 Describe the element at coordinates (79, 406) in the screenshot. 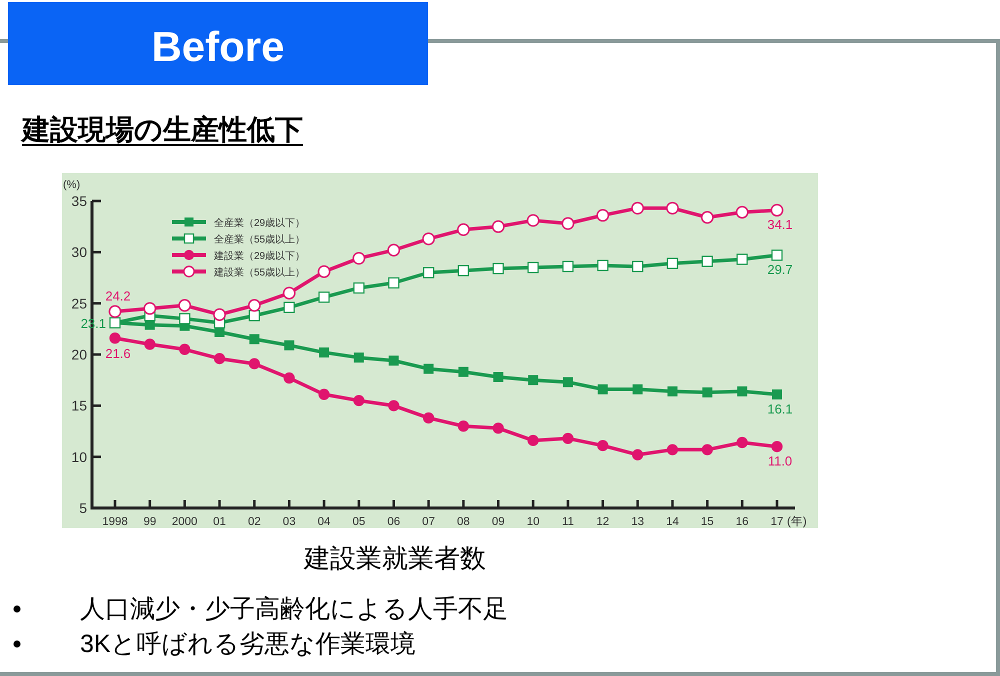

I see `y-tick-label: 15` at that location.